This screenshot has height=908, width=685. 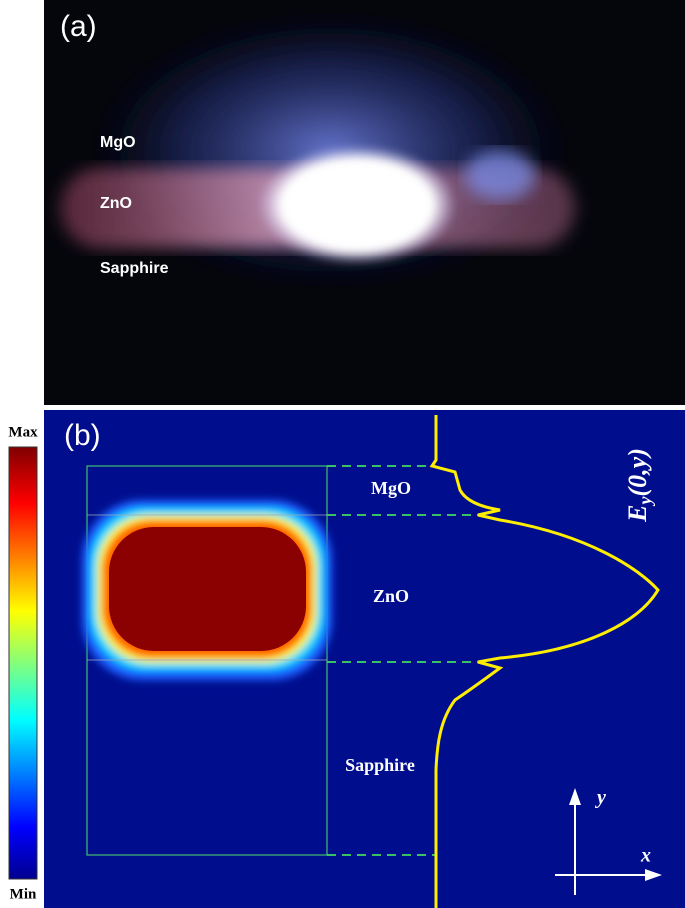 I want to click on axis-label: y, so click(x=600, y=798).